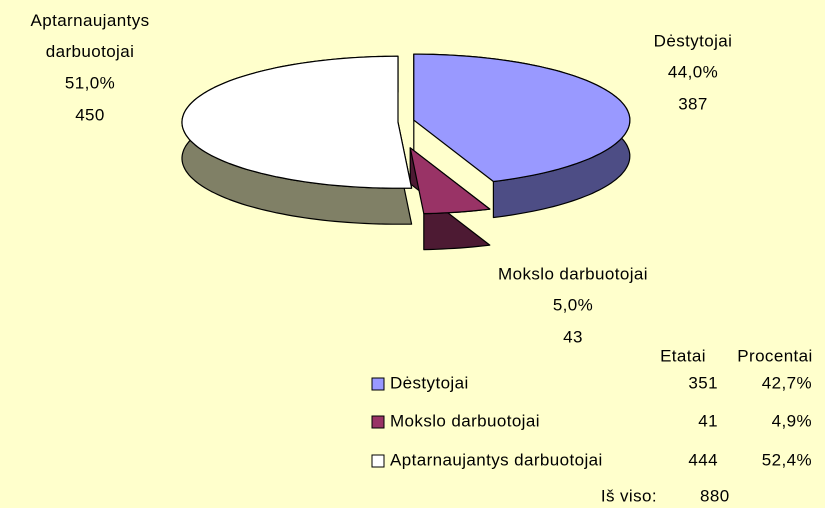 Image resolution: width=825 pixels, height=508 pixels. What do you see at coordinates (715, 495) in the screenshot?
I see `total-value: 880` at bounding box center [715, 495].